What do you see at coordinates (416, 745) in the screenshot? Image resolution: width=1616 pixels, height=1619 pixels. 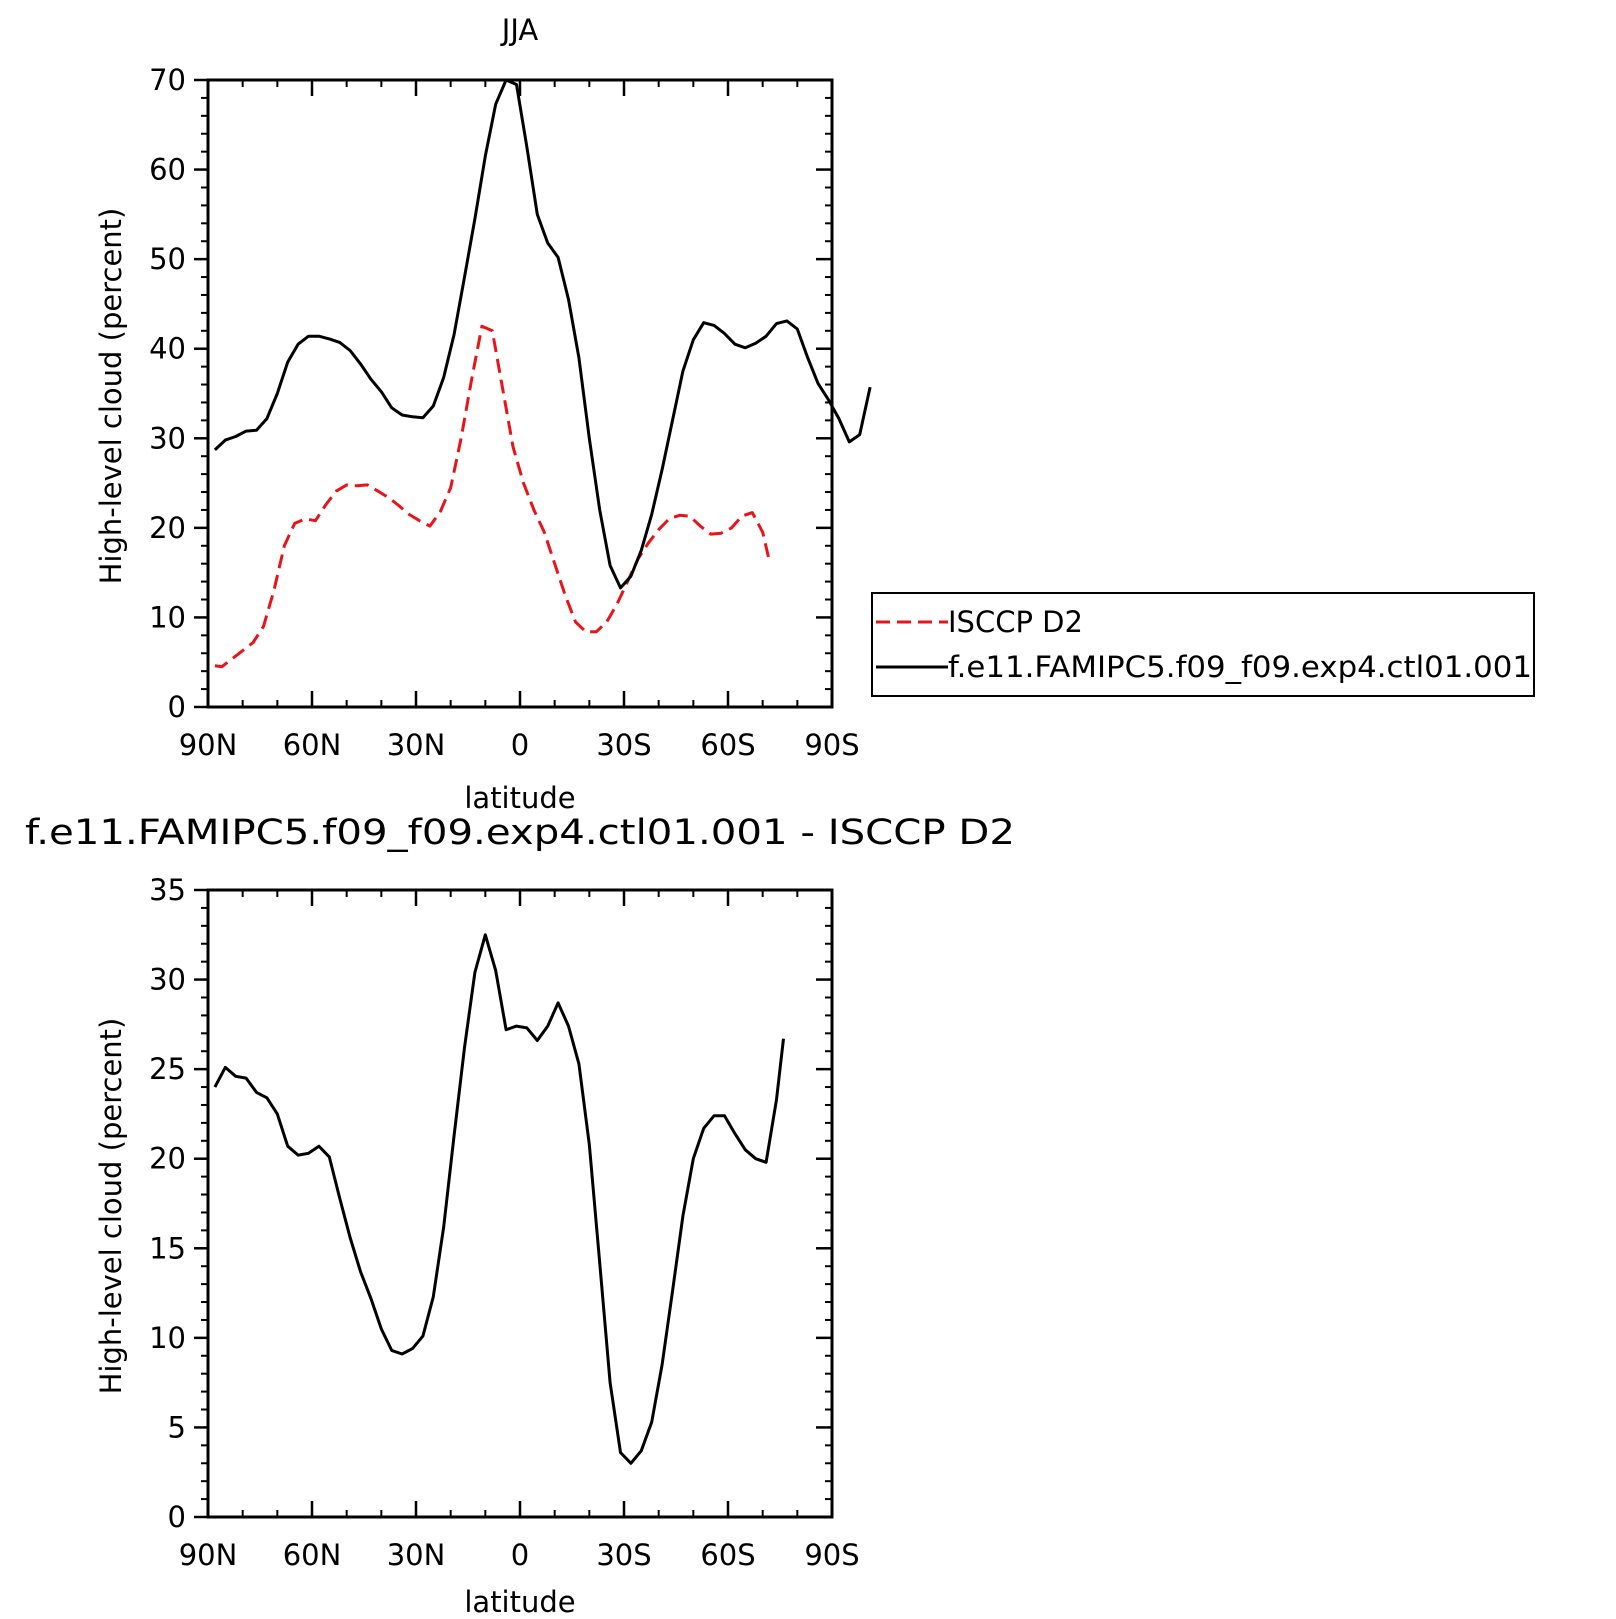 I see `top-x-tick-label: 30N` at bounding box center [416, 745].